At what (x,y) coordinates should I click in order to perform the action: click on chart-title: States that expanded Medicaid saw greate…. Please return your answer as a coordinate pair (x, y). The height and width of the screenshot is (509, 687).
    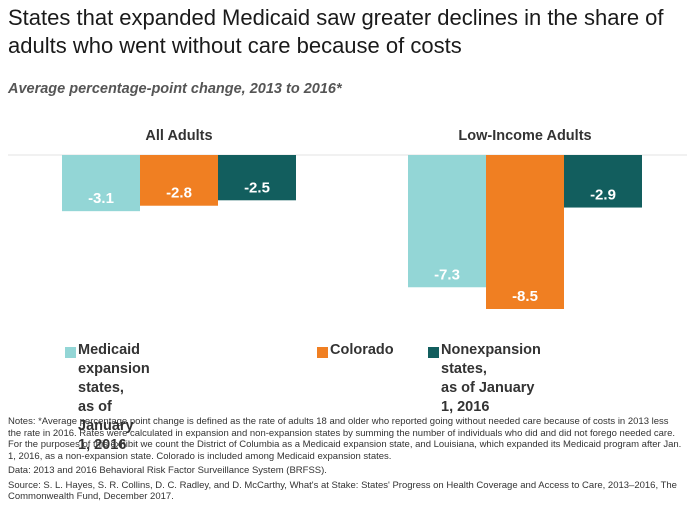
    Looking at the image, I should click on (336, 31).